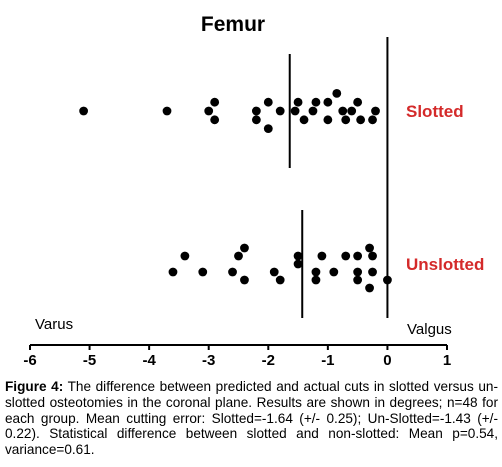  Describe the element at coordinates (387, 360) in the screenshot. I see `x-tick-label-7: 0` at that location.